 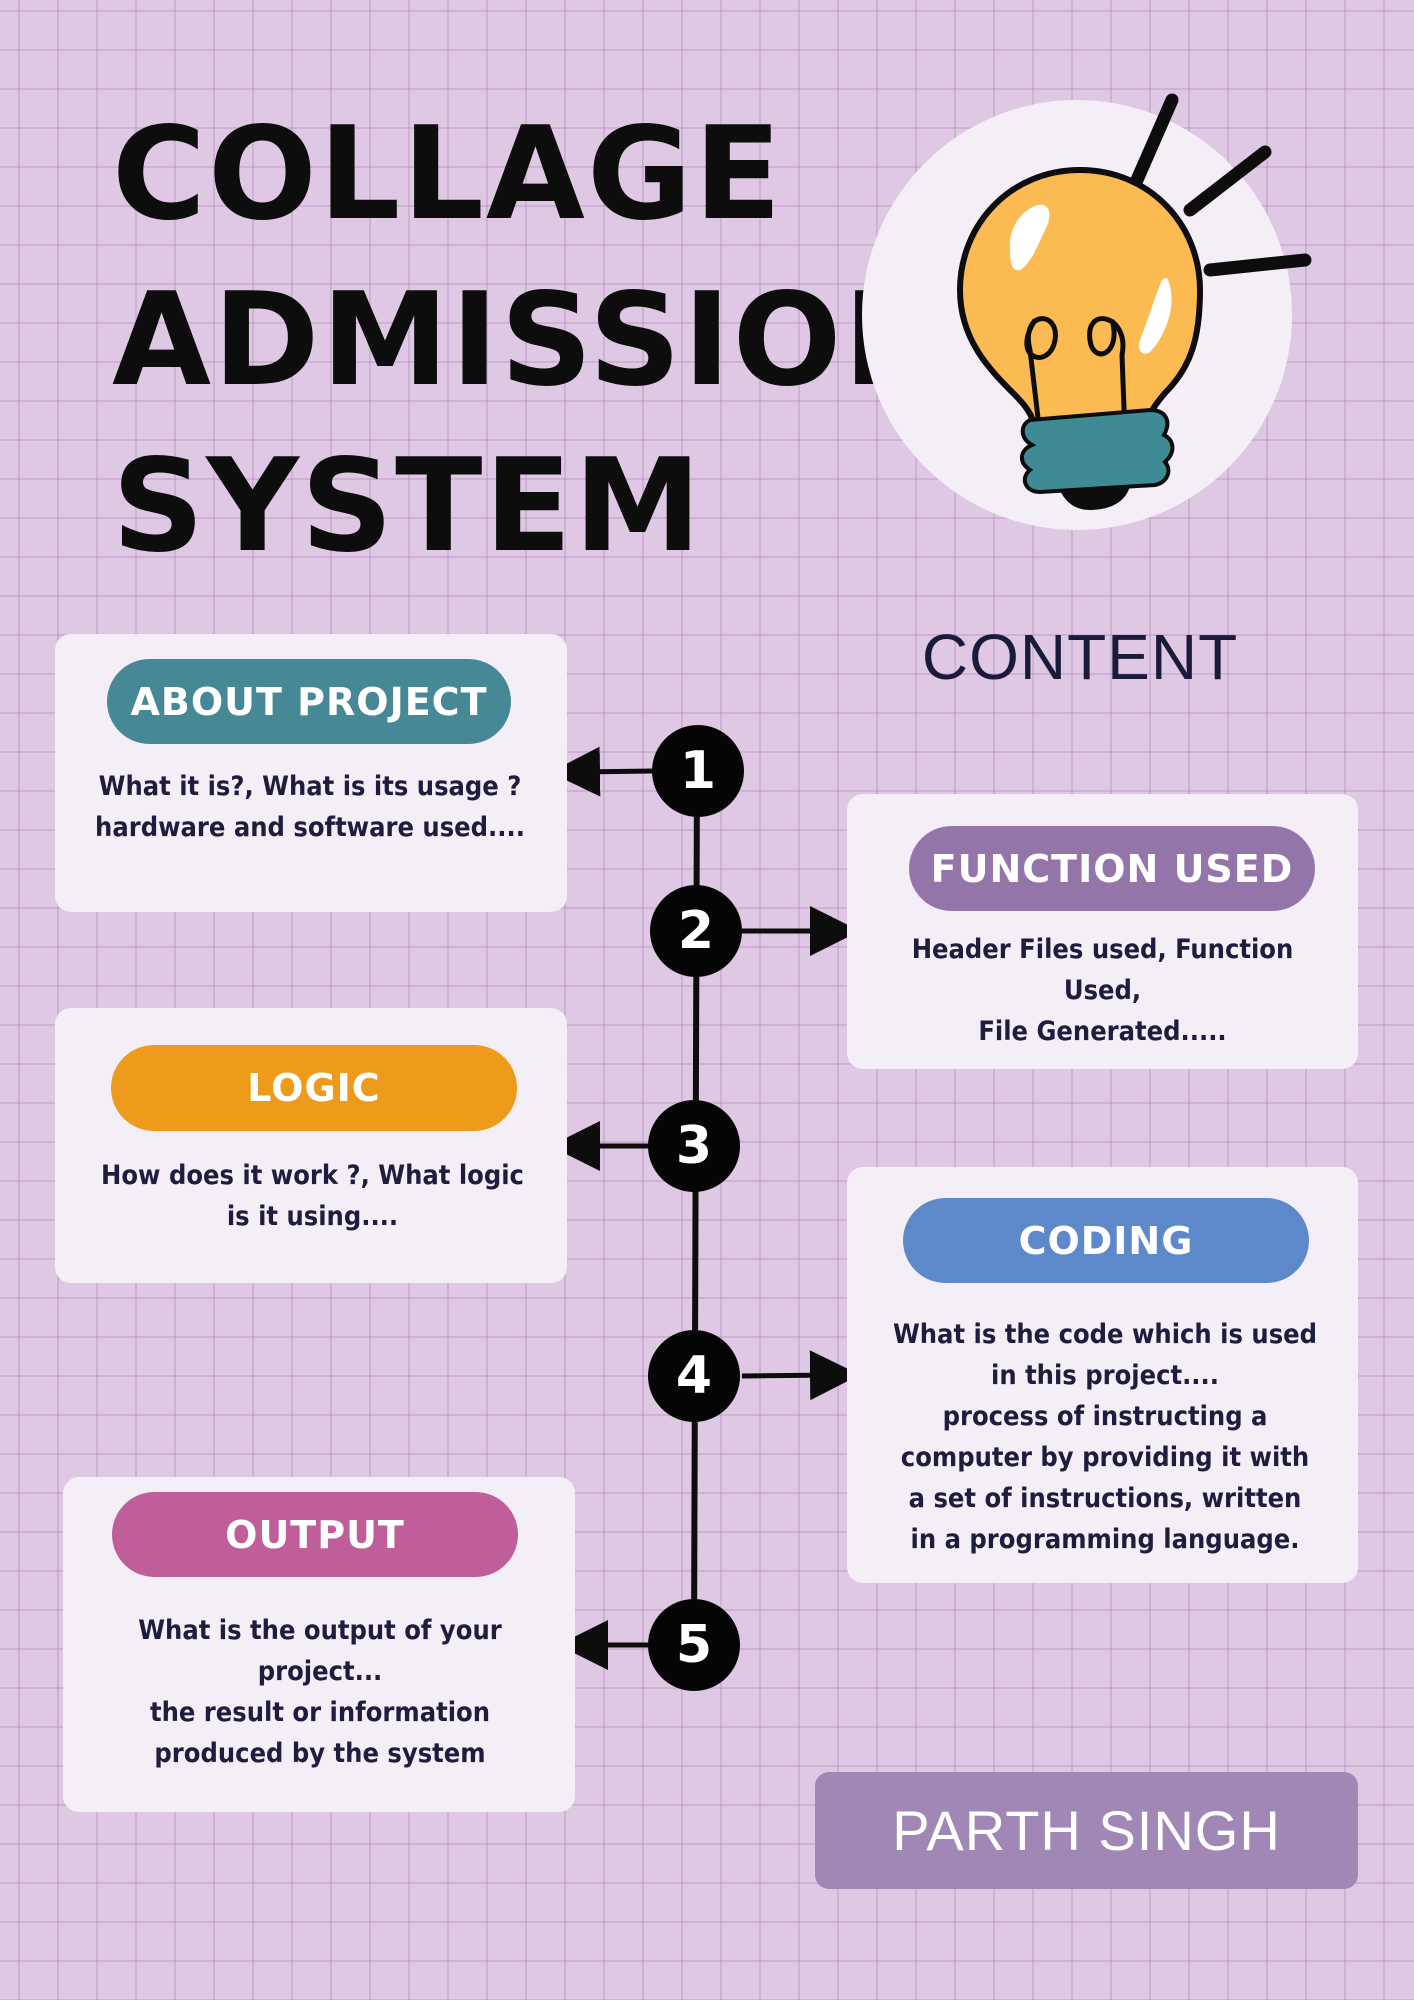 What do you see at coordinates (314, 1088) in the screenshot?
I see `logic-label: LOGIC` at bounding box center [314, 1088].